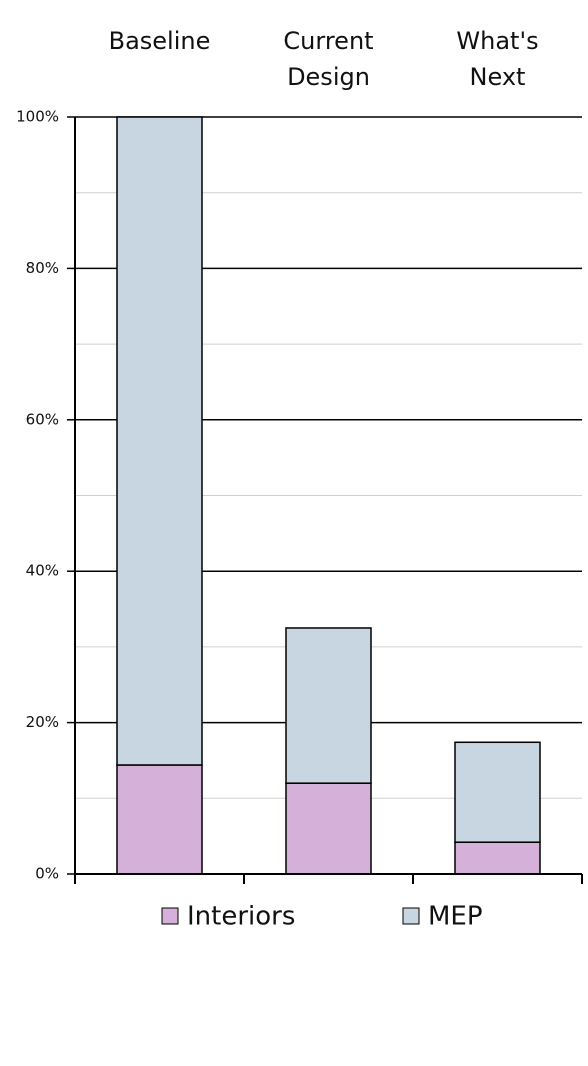 Image resolution: width=588 pixels, height=1066 pixels. What do you see at coordinates (42, 722) in the screenshot?
I see `y-tick-label: 20%` at bounding box center [42, 722].